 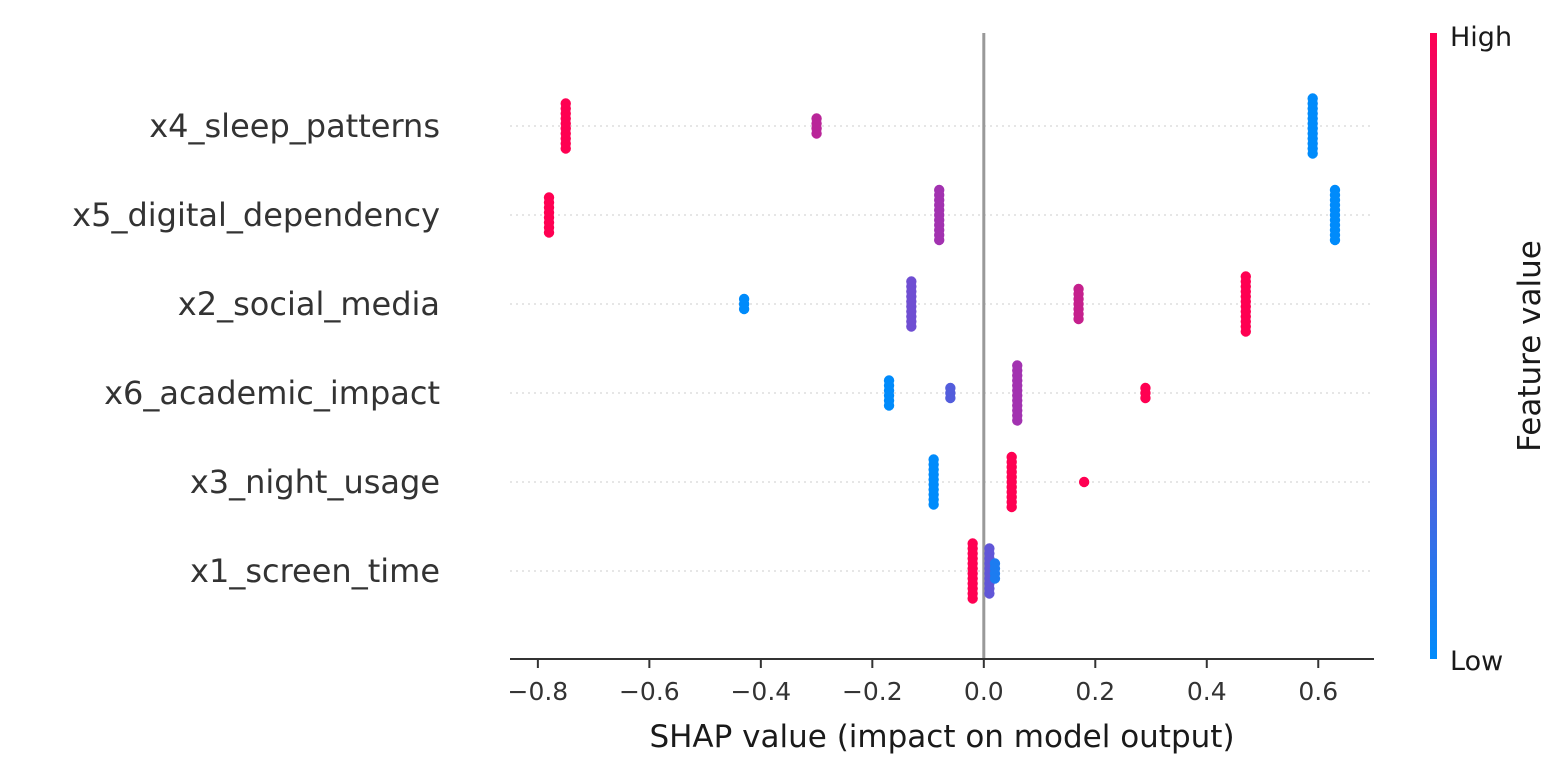 What do you see at coordinates (872, 691) in the screenshot?
I see `x-tick-label: −0.2` at bounding box center [872, 691].